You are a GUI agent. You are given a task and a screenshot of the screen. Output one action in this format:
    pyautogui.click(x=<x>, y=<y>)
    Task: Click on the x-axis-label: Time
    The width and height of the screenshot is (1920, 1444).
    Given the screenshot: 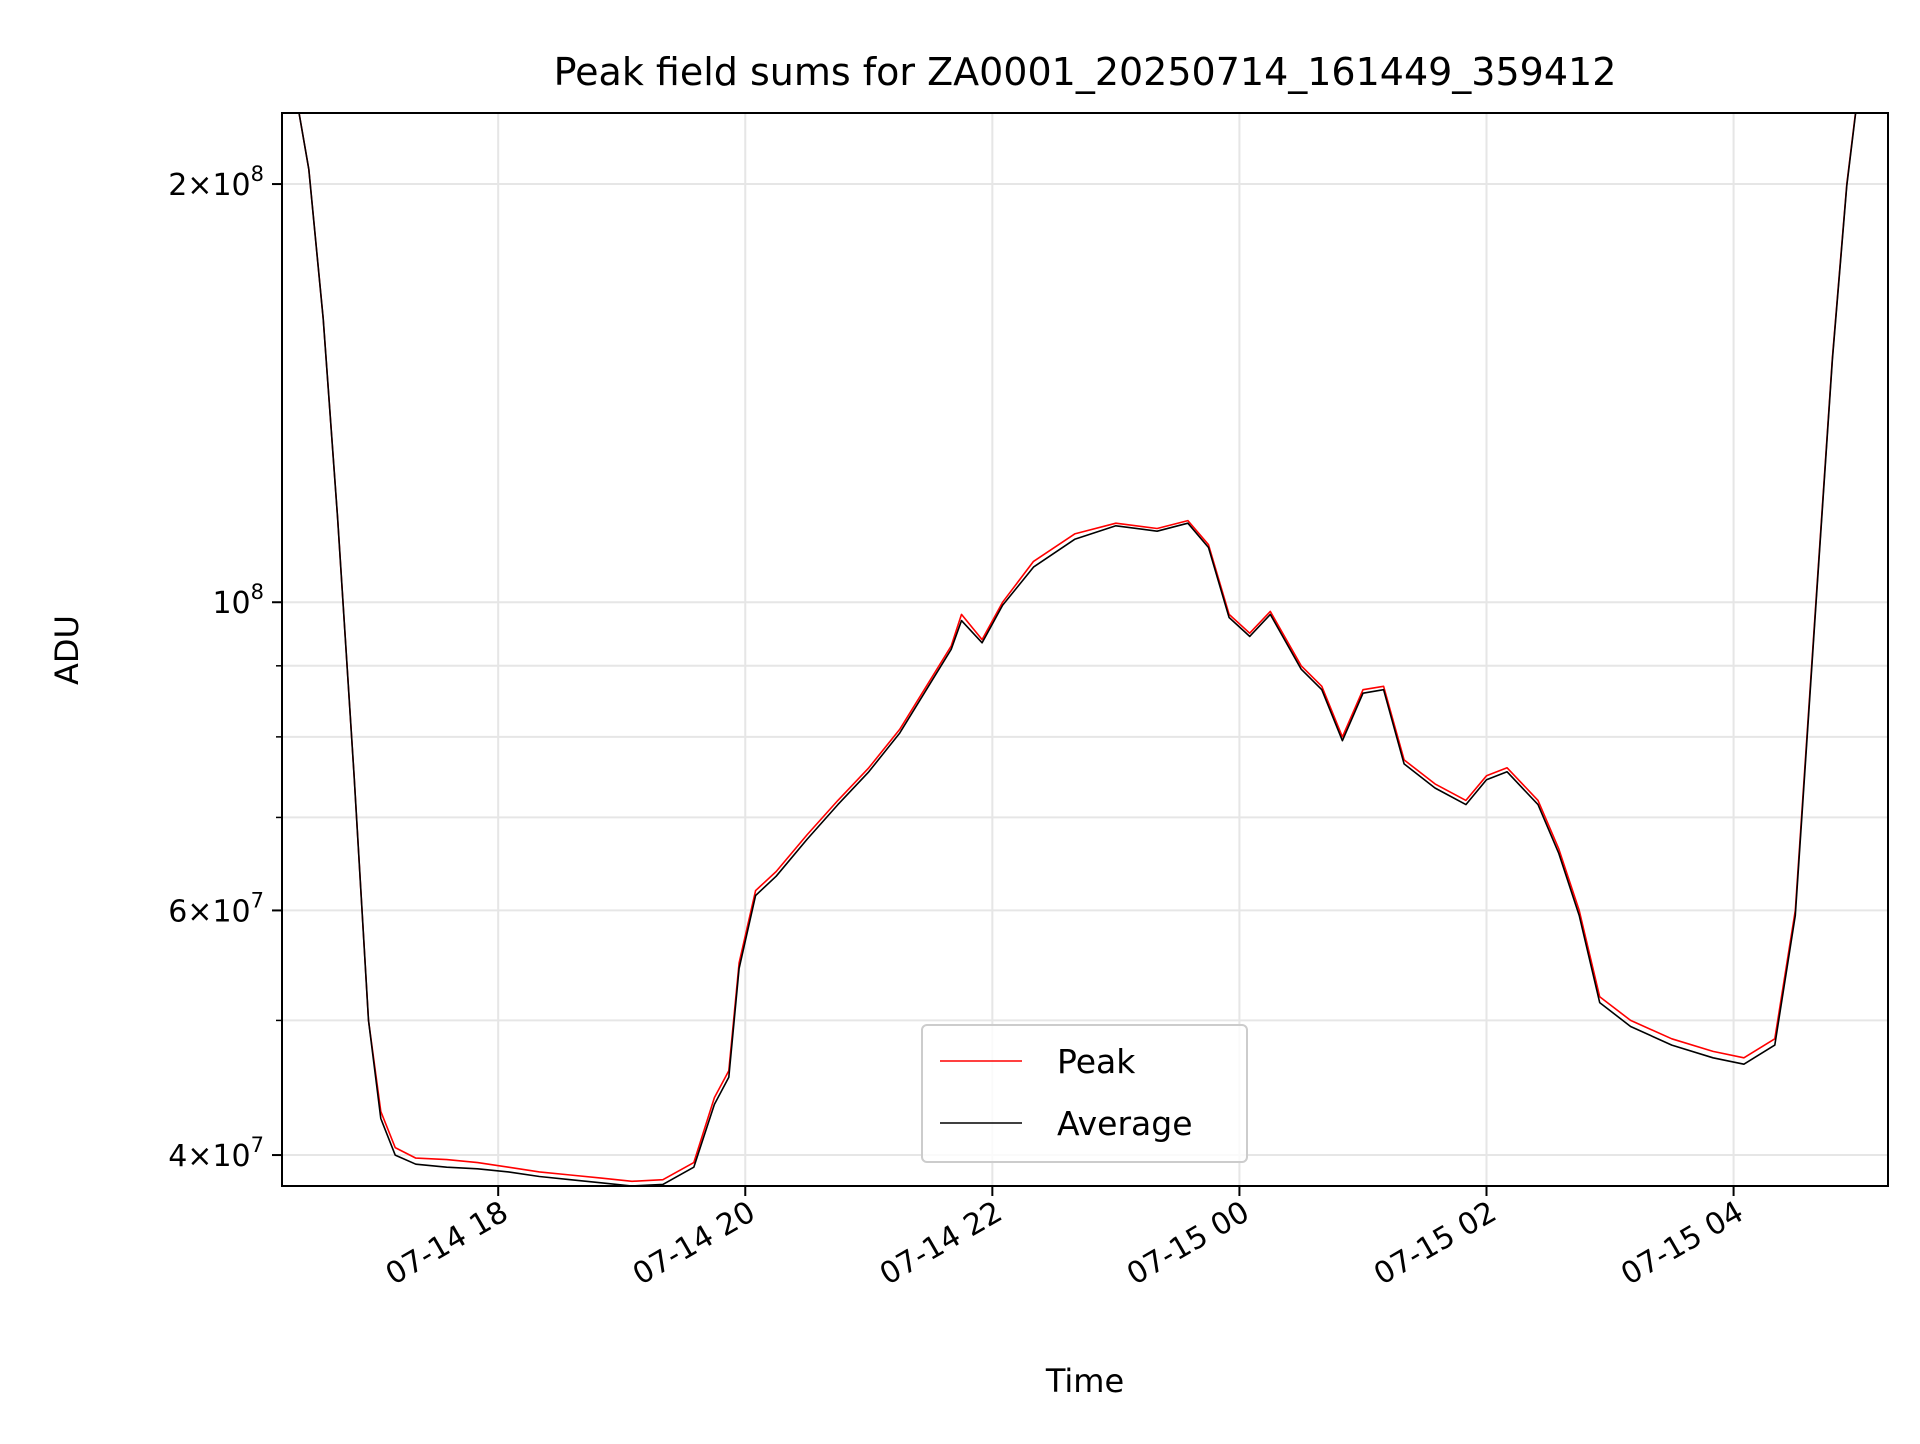 What is the action you would take?
    pyautogui.click(x=1084, y=1381)
    